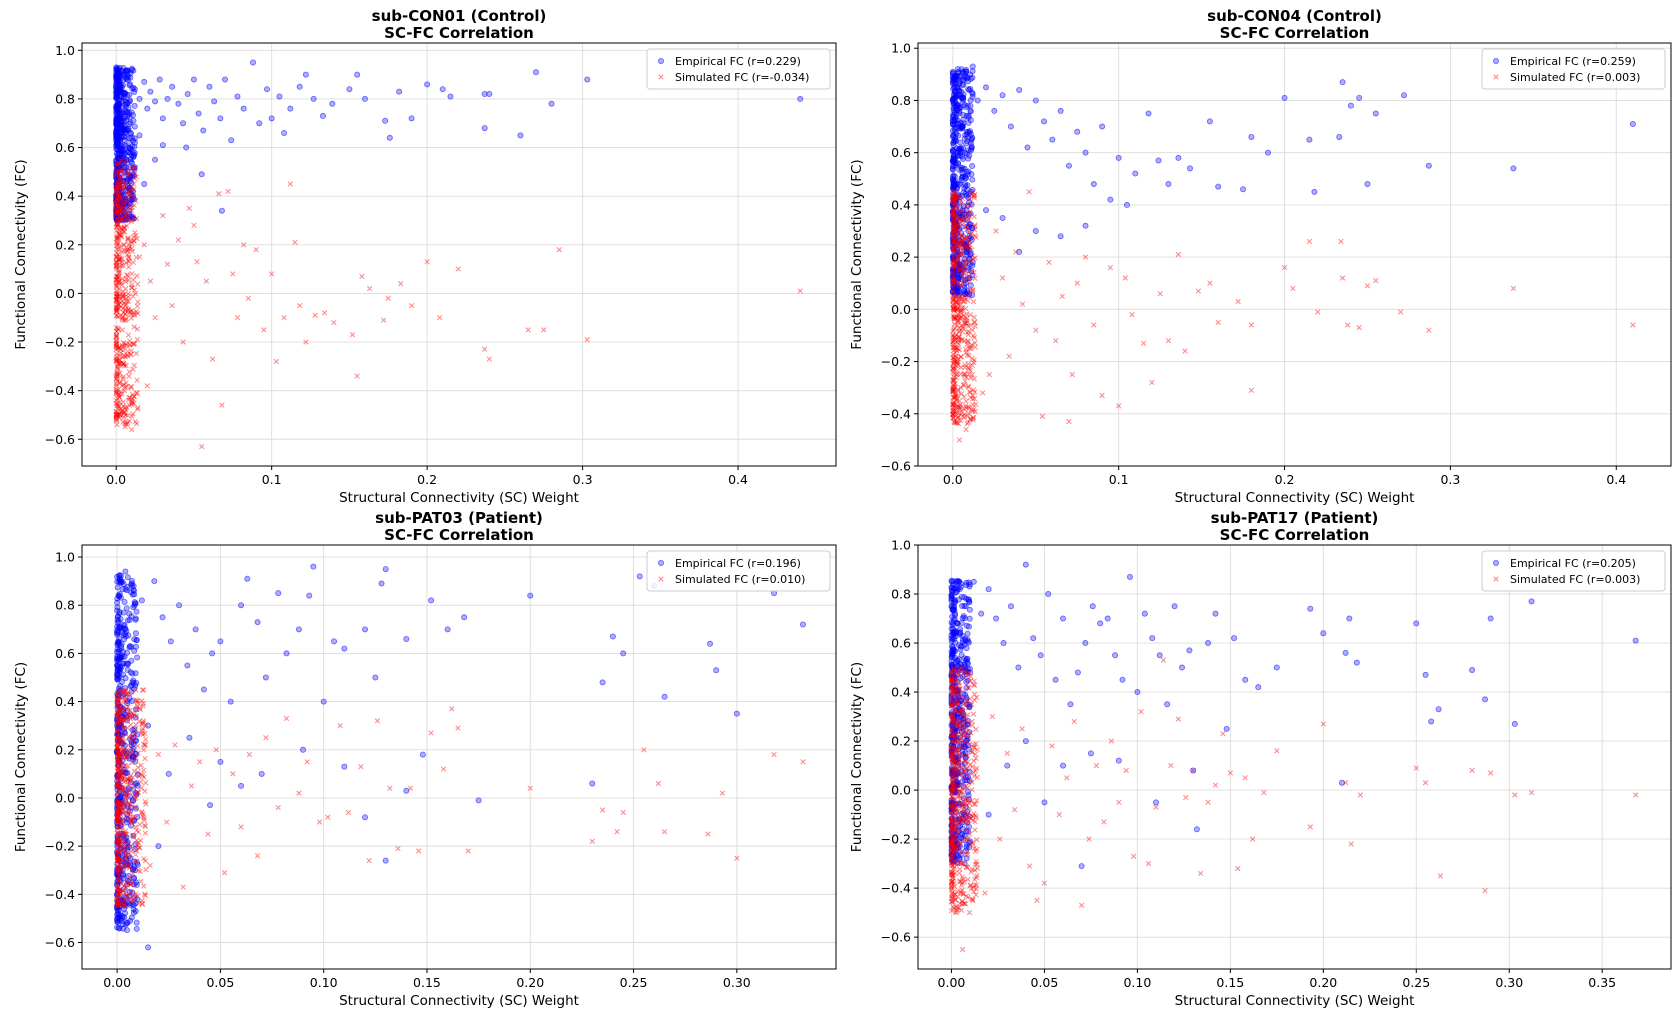 The image size is (1680, 1014). Describe the element at coordinates (901, 309) in the screenshot. I see `y-tick-label: 0.0` at that location.